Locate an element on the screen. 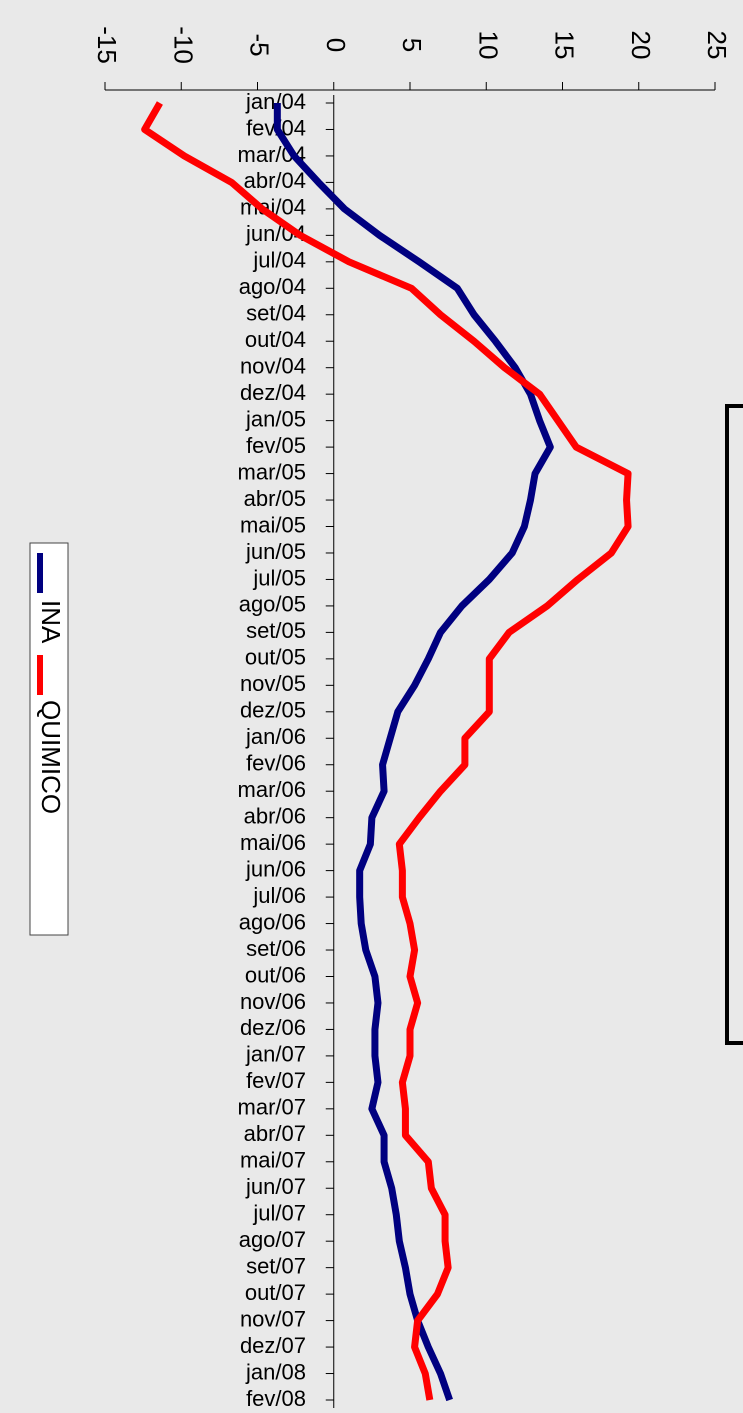  x-tick-label: mai/06 is located at coordinates (273, 842).